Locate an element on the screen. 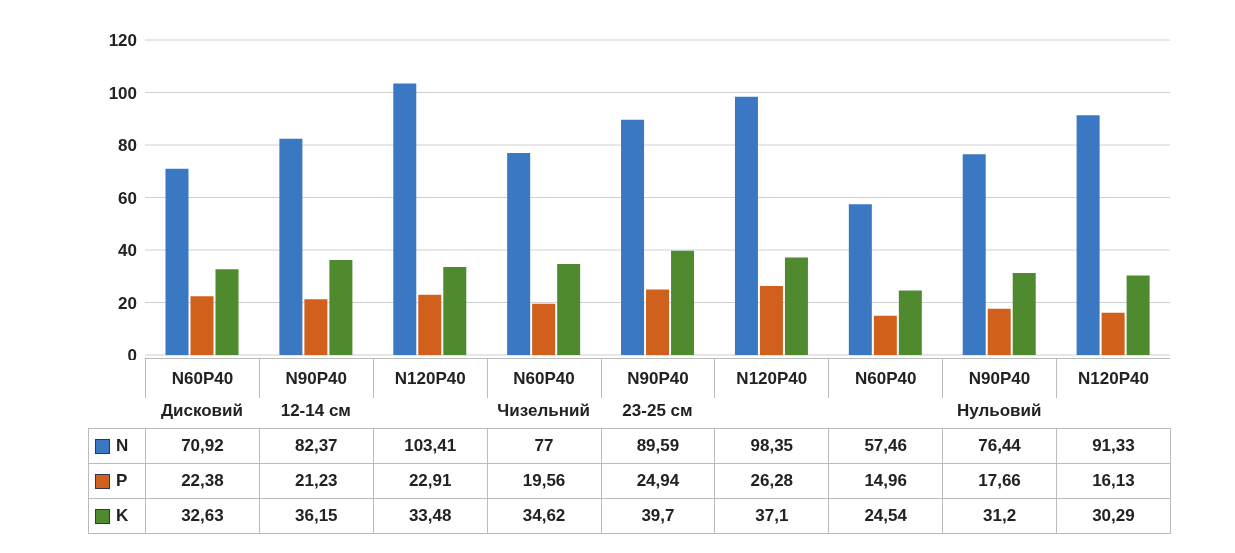  y-tick-label: 100 is located at coordinates (122, 93).